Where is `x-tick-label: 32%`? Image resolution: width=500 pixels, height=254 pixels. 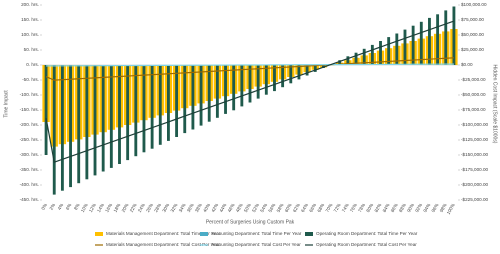
x-tick-label: 32% is located at coordinates (174, 208).